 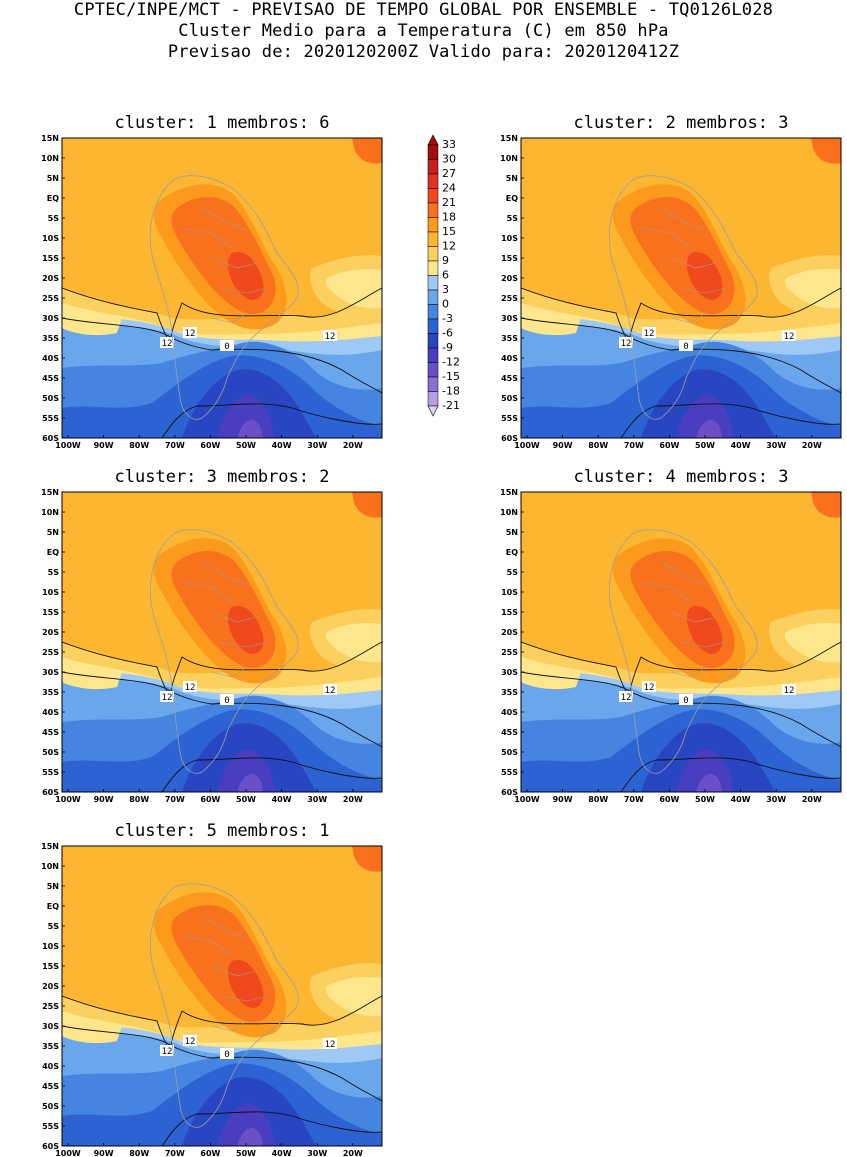 What do you see at coordinates (683, 297) in the screenshot?
I see `coastline` at bounding box center [683, 297].